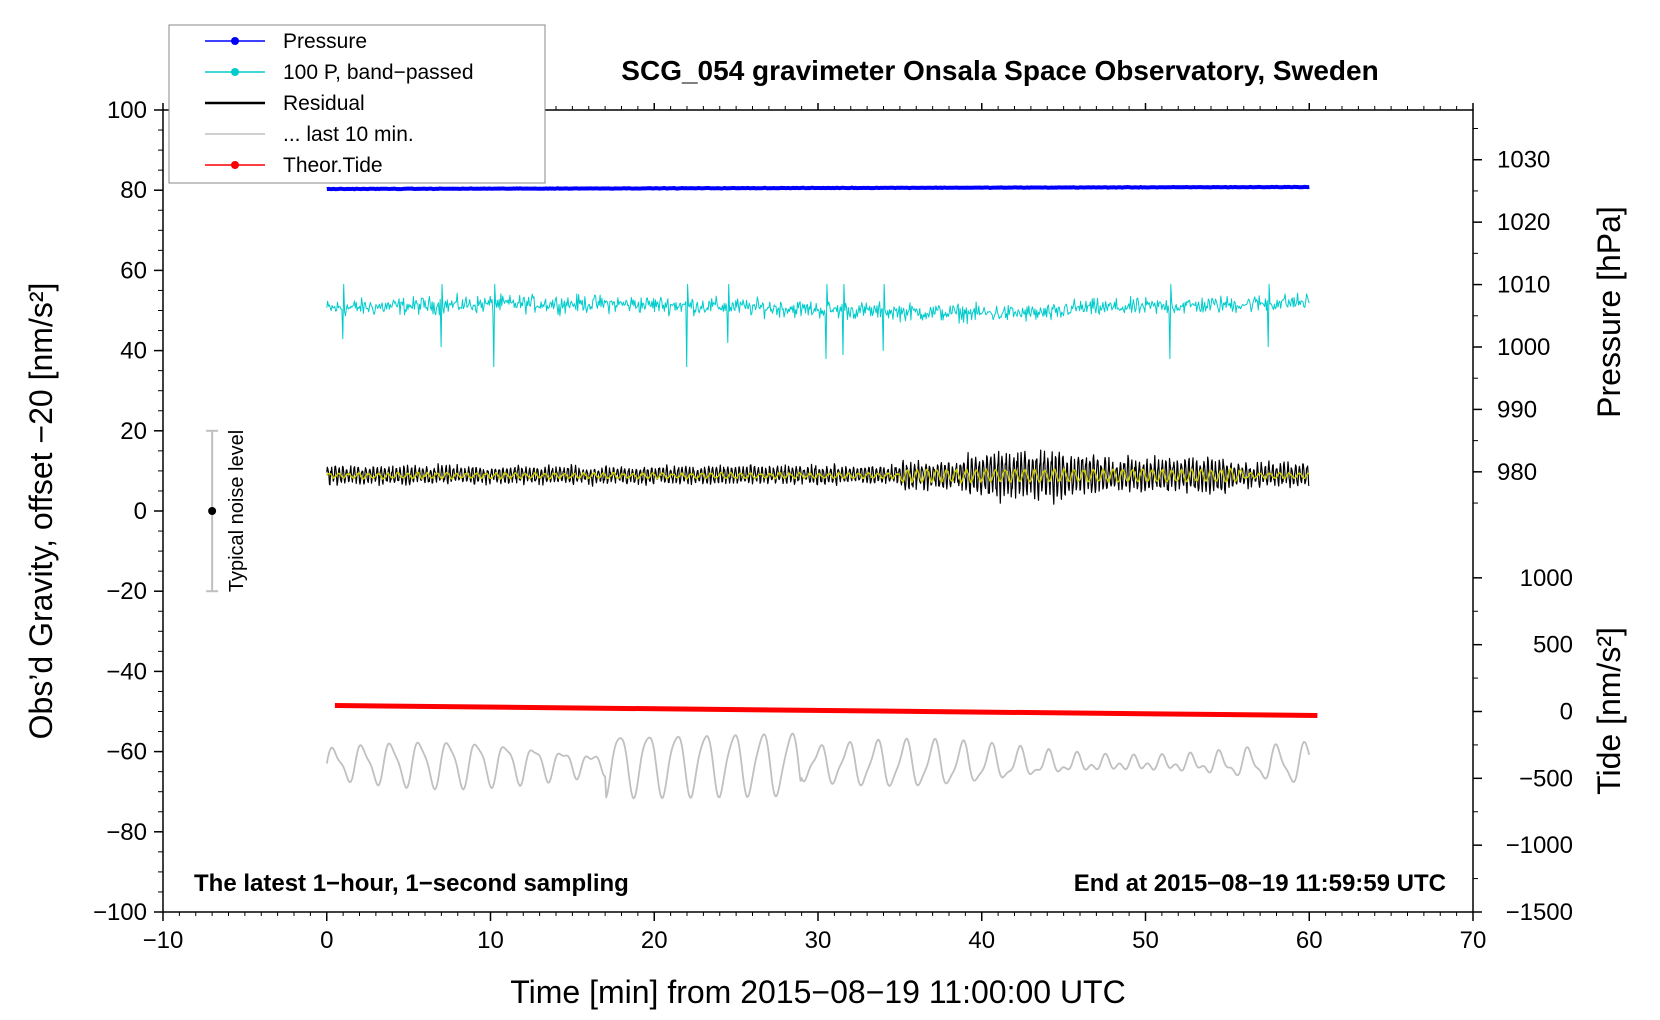  I want to click on series-residual, so click(818, 477).